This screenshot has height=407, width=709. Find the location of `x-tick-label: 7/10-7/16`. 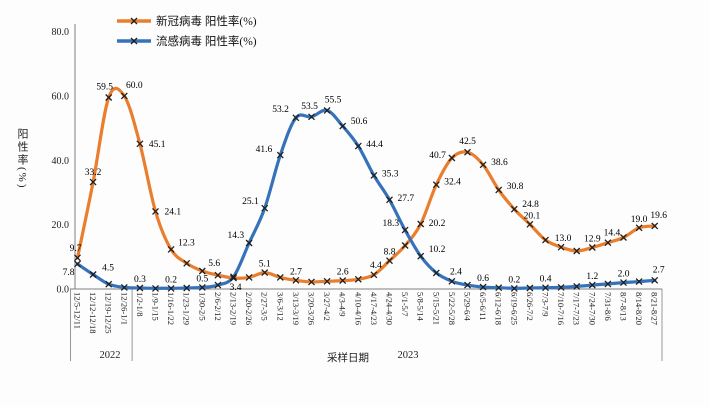

x-tick-label: 7/10-7/16 is located at coordinates (561, 308).